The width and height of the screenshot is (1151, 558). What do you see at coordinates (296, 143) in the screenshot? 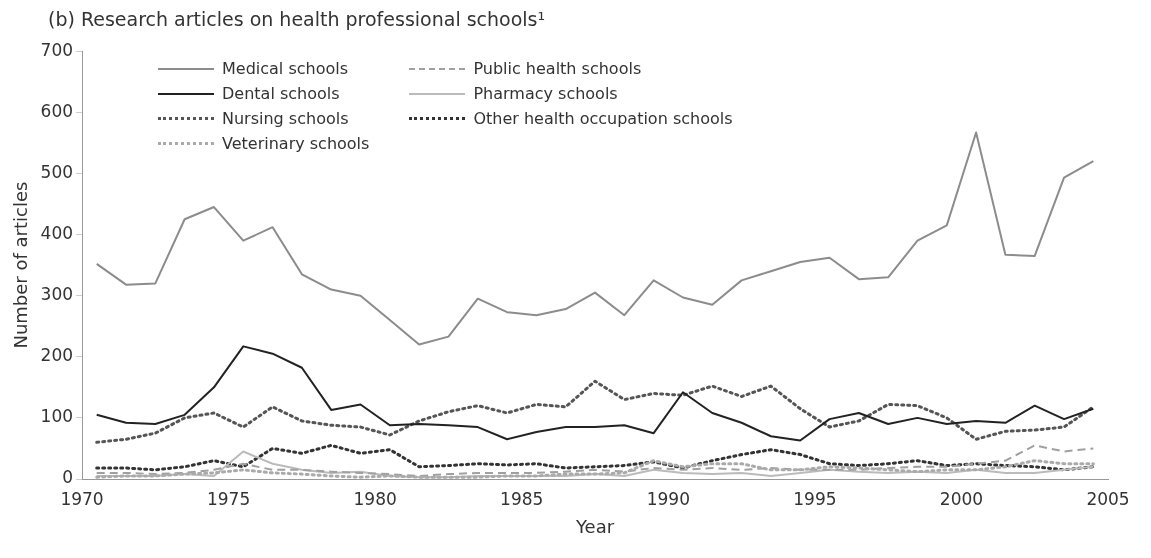
I see `legend-label: Veterinary schools` at bounding box center [296, 143].